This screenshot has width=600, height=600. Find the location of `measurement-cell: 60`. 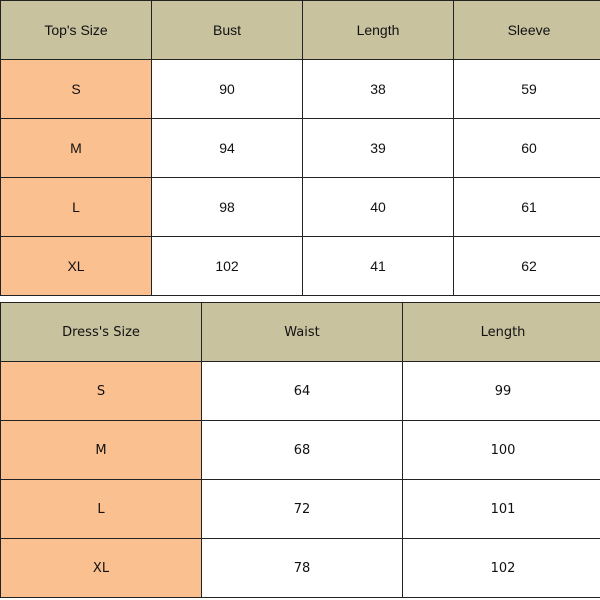

measurement-cell: 60 is located at coordinates (526, 148).